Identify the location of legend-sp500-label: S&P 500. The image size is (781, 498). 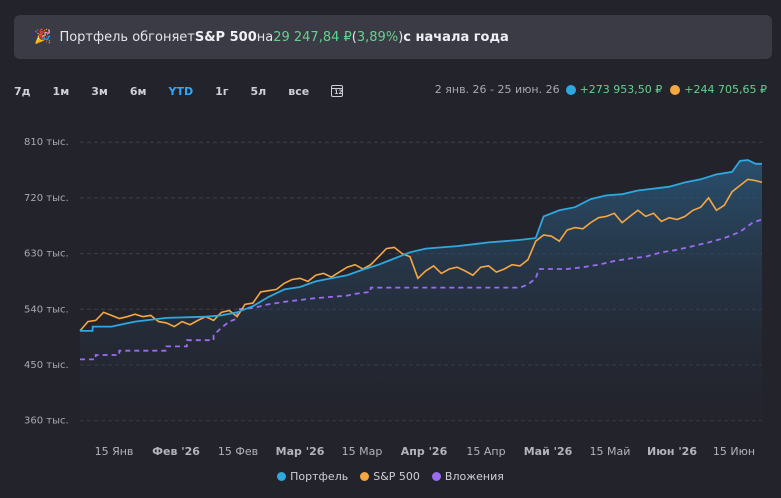
(396, 476).